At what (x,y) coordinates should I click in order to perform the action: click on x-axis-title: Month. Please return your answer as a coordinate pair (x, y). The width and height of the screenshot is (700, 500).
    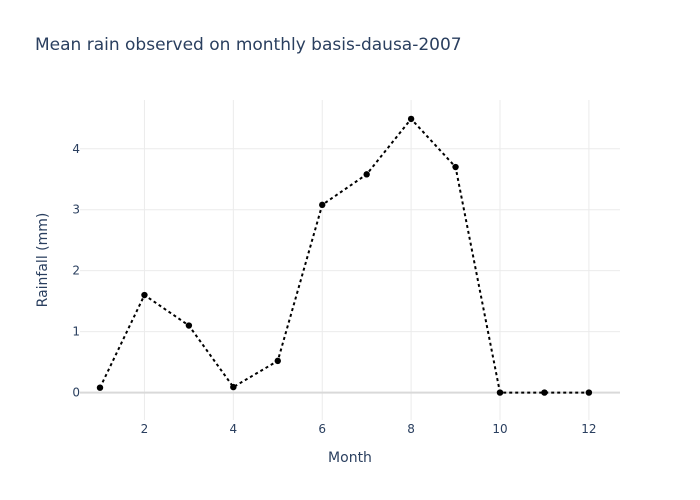
    Looking at the image, I should click on (350, 458).